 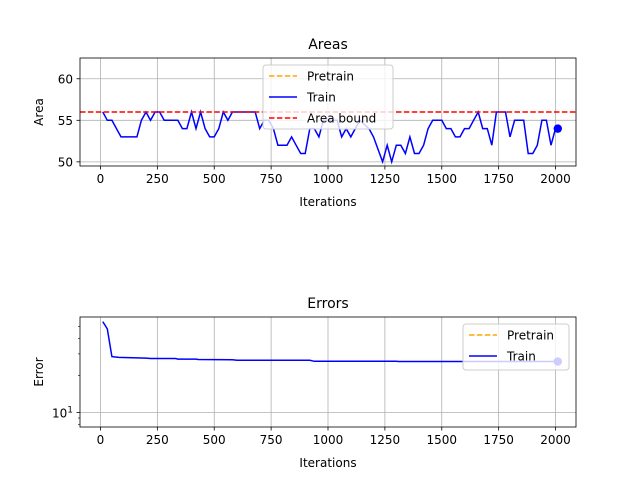 I want to click on y-tick-label: 50, so click(x=65, y=162).